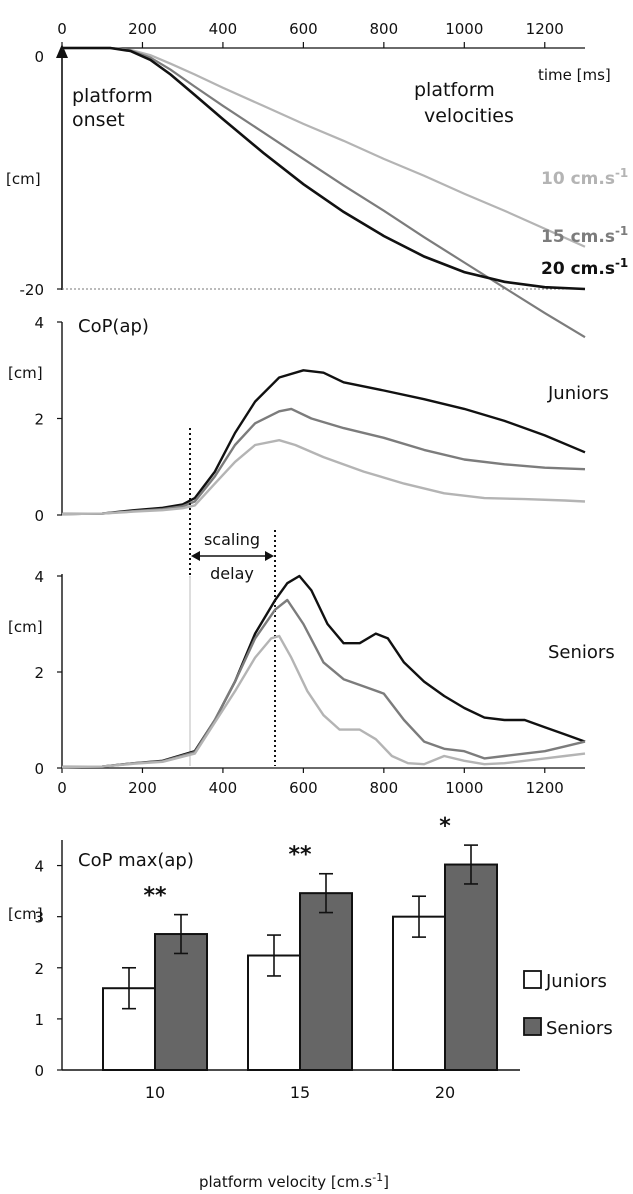 The image size is (633, 1194). I want to click on p1-xtick-label: 1000, so click(464, 29).